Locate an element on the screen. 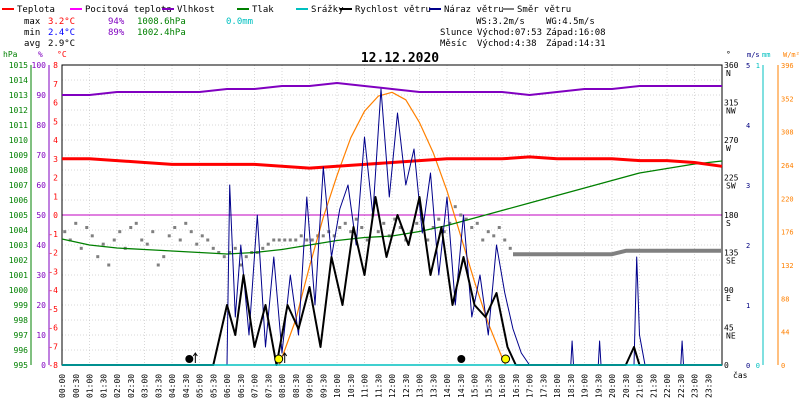  solar-tick: 308 is located at coordinates (787, 133).